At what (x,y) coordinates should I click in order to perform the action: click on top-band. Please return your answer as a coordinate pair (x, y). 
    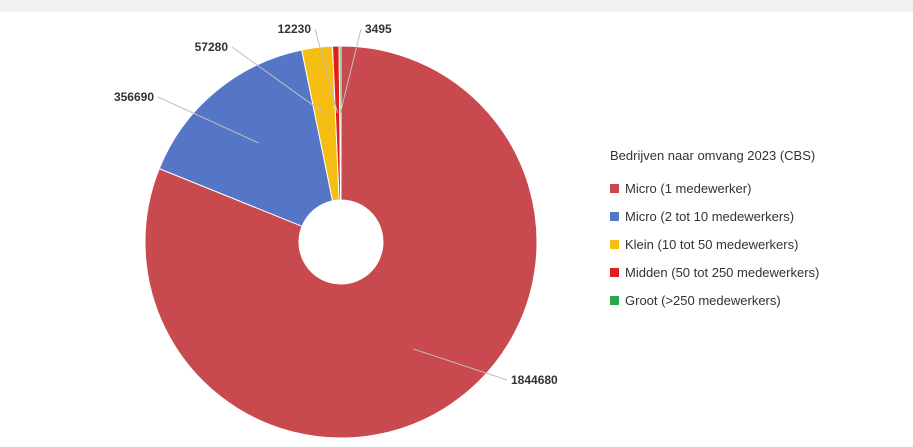
    Looking at the image, I should click on (456, 6).